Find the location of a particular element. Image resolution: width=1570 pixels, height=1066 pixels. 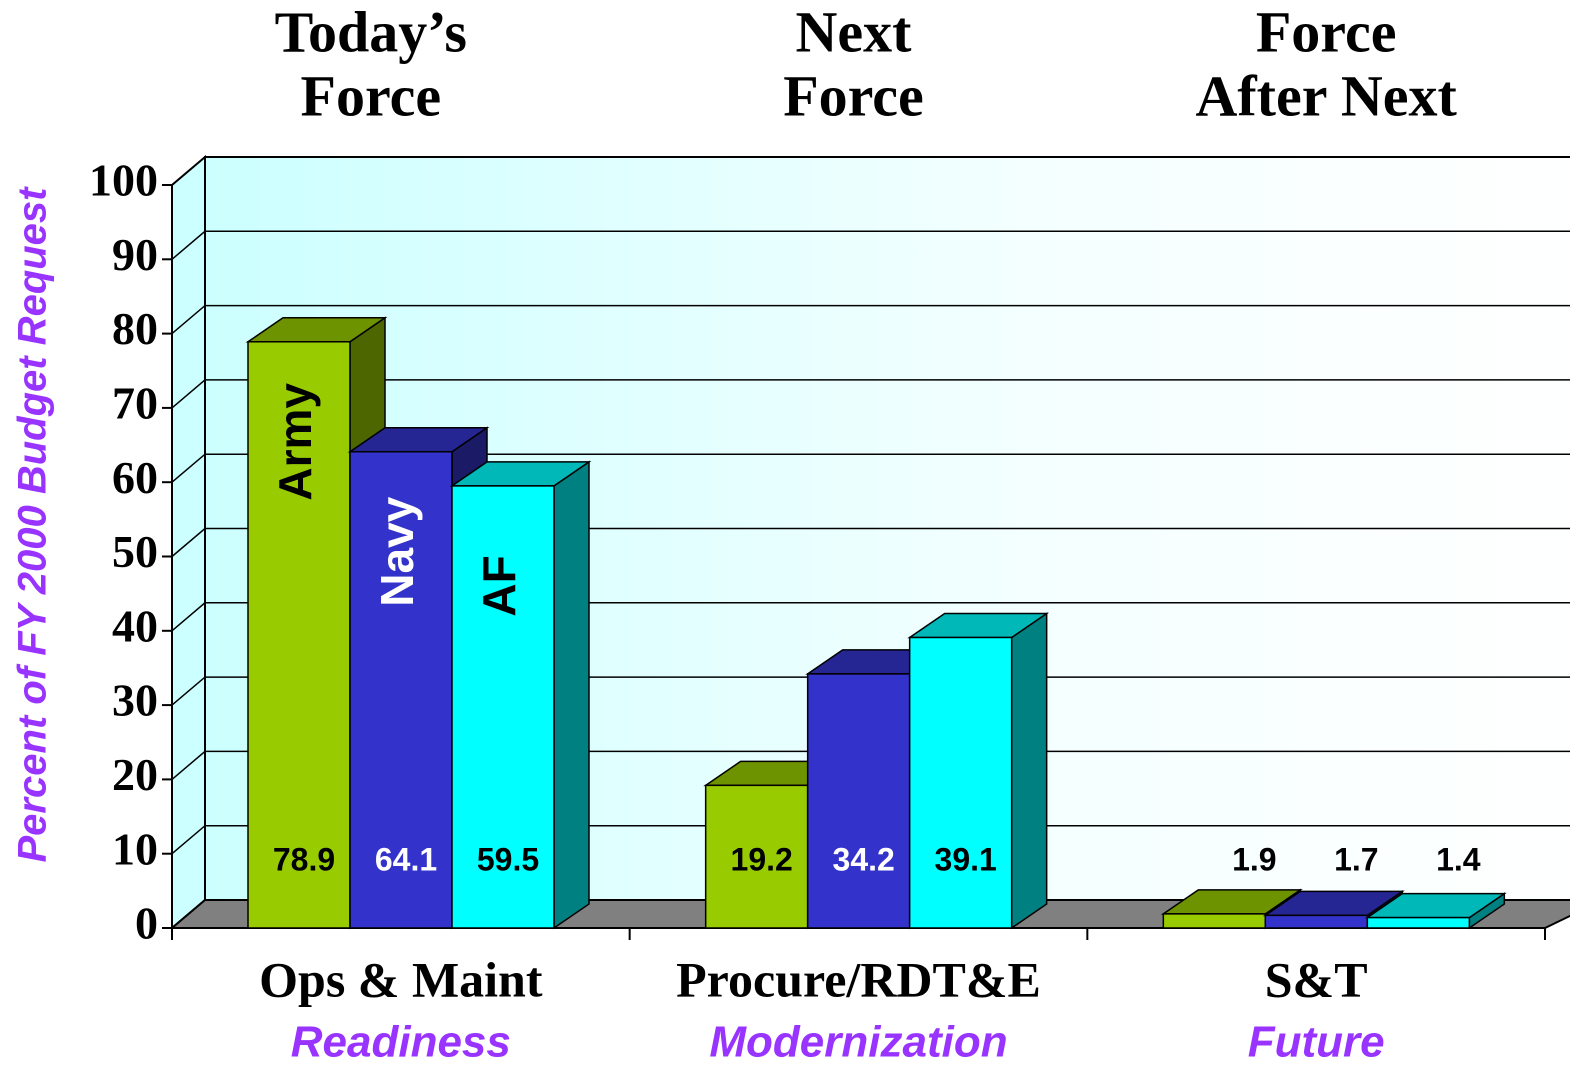

value-label: 19.2 is located at coordinates (762, 859).